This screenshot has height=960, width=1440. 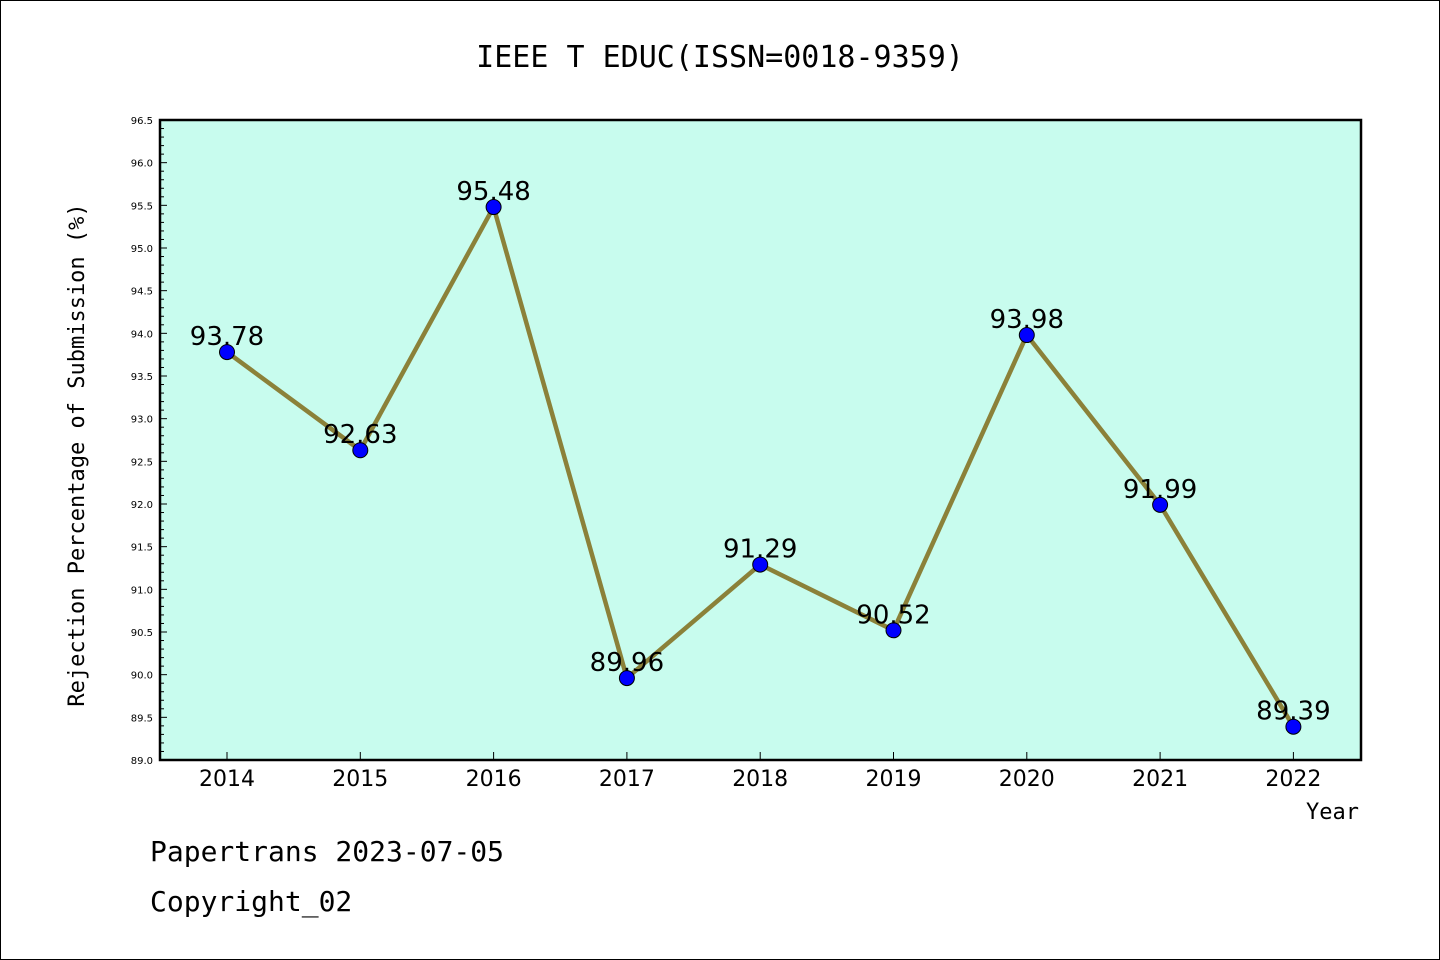 What do you see at coordinates (142, 334) in the screenshot?
I see `y-tick-label: 94.0` at bounding box center [142, 334].